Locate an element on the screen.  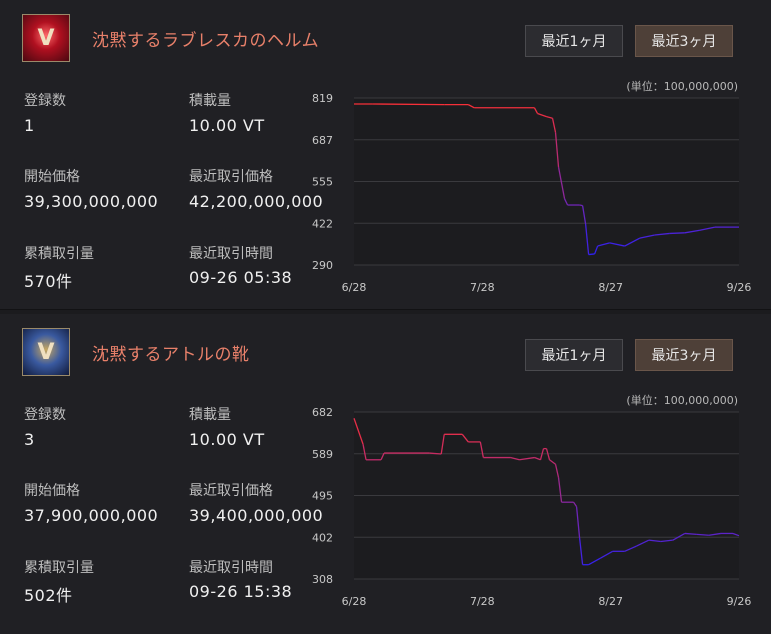
last-price-value: 42,200,000,000 is located at coordinates (256, 201).